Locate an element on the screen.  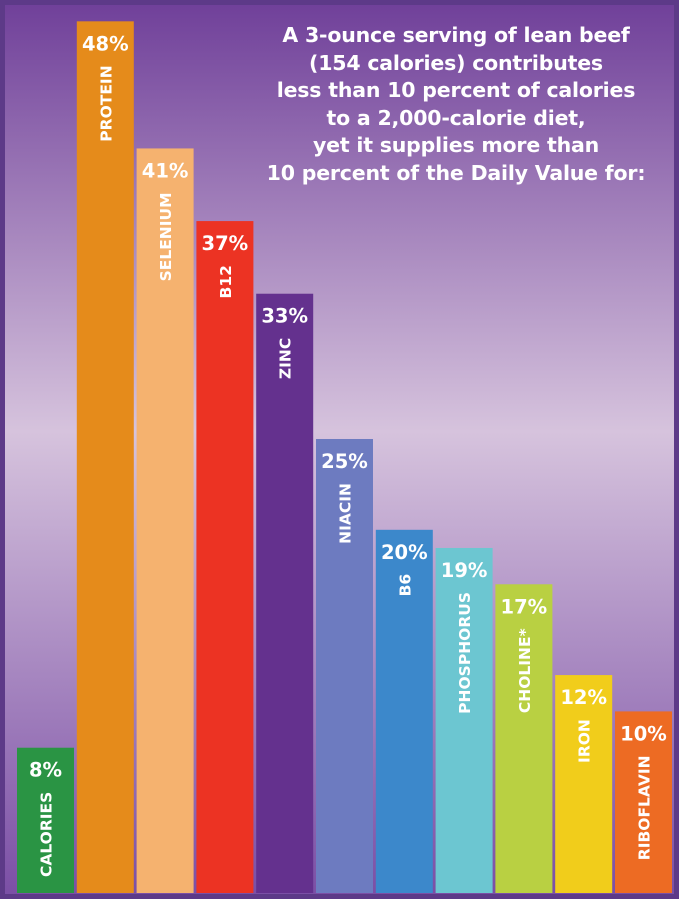
value-label-niacin: 25% is located at coordinates (344, 461).